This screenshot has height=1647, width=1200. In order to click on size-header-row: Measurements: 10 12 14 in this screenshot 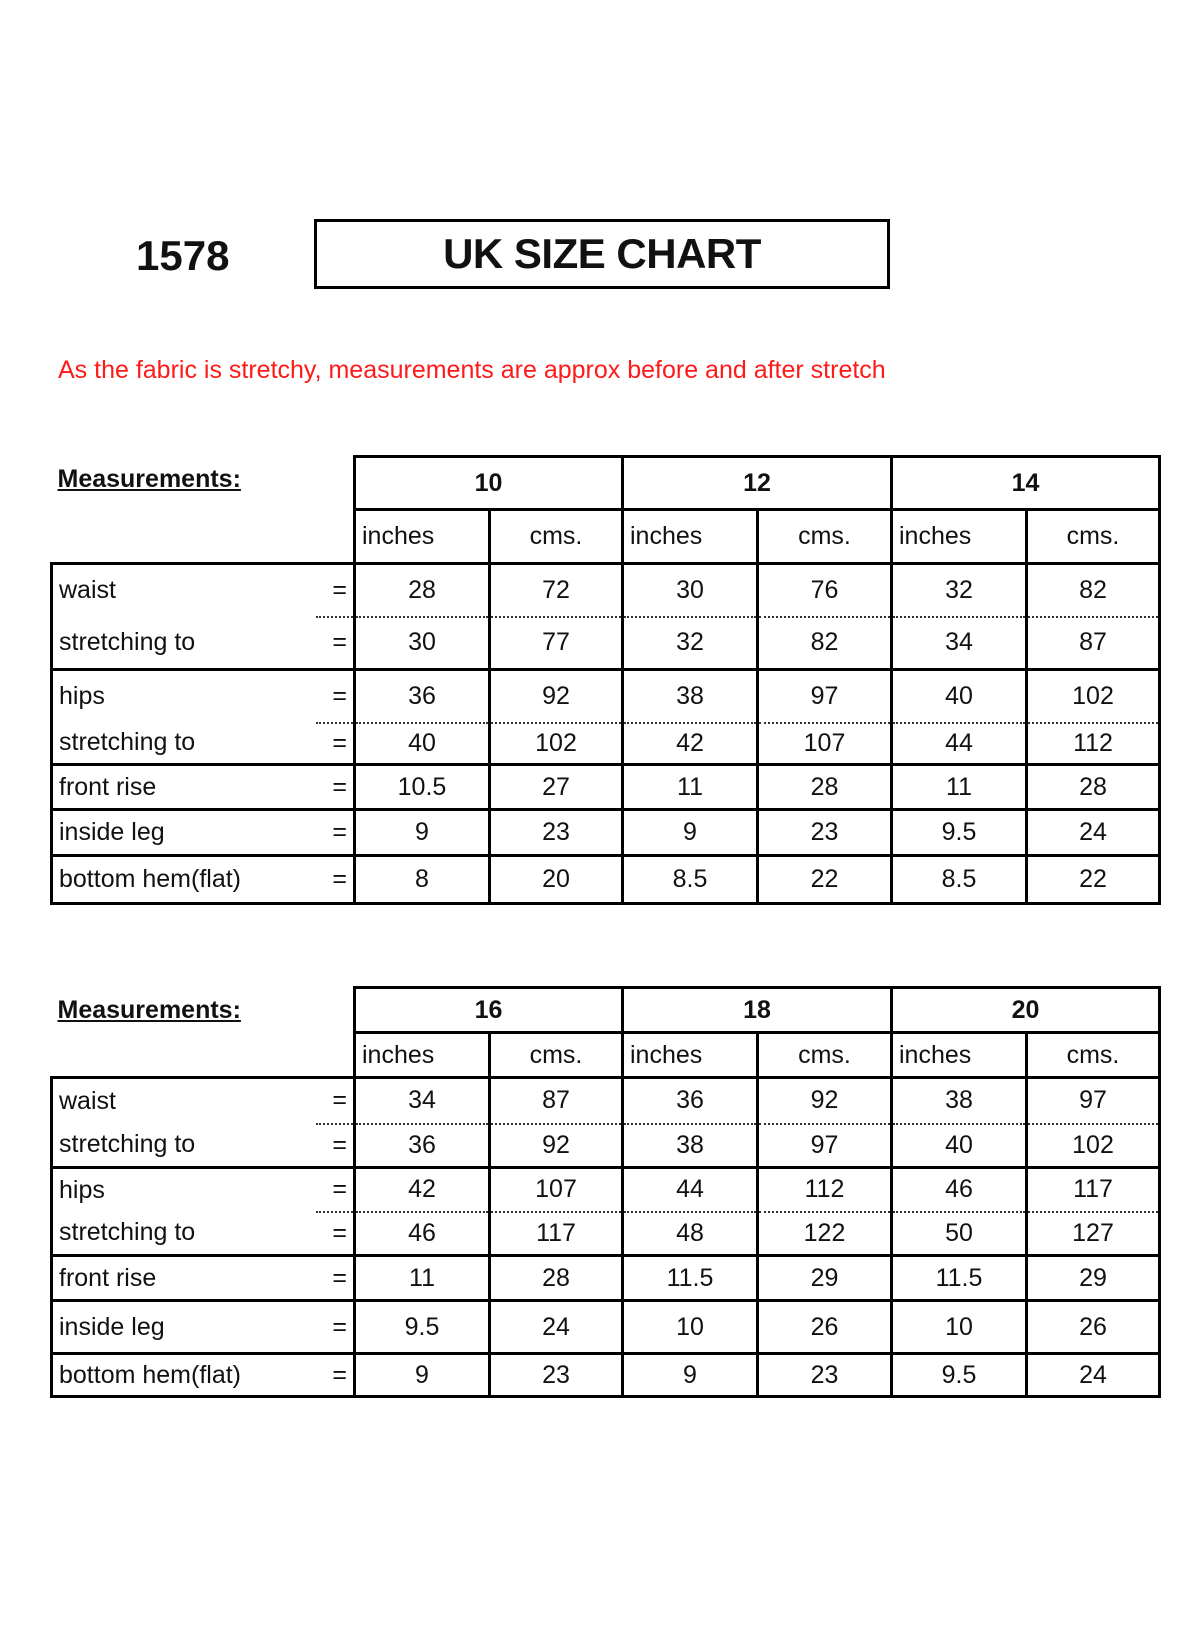, I will do `click(606, 483)`.